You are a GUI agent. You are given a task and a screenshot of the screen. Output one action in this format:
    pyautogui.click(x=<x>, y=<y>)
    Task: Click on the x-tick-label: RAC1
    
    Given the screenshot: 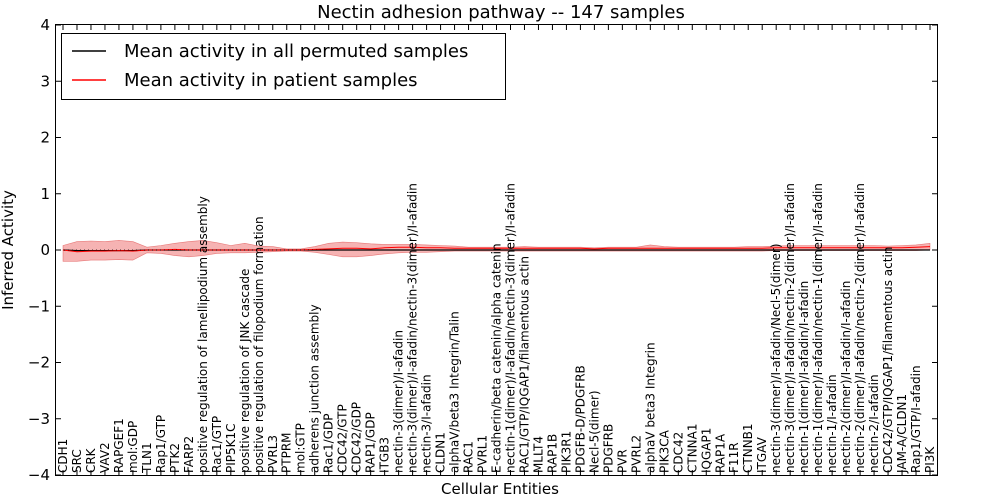 What is the action you would take?
    pyautogui.click(x=469, y=457)
    